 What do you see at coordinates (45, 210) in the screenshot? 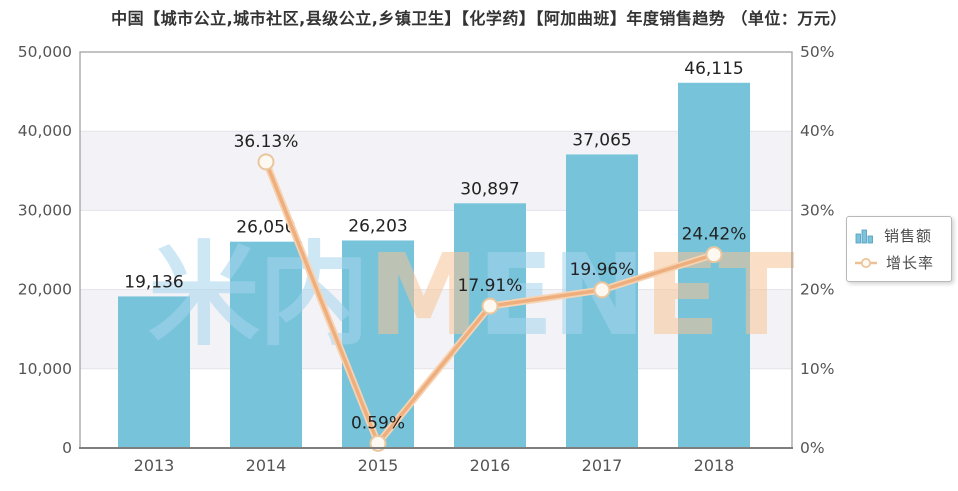
I see `left-axis-tick-3: 30,000` at bounding box center [45, 210].